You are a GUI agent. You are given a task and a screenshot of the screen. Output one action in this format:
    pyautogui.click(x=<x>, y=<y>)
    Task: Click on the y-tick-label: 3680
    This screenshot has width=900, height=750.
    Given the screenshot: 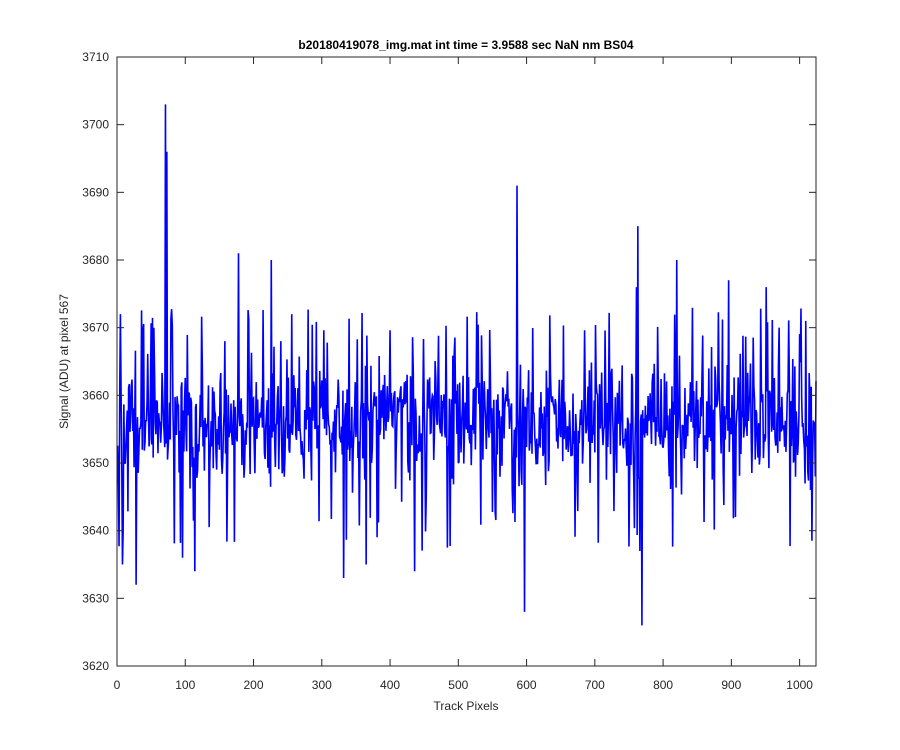 What is the action you would take?
    pyautogui.click(x=95, y=260)
    